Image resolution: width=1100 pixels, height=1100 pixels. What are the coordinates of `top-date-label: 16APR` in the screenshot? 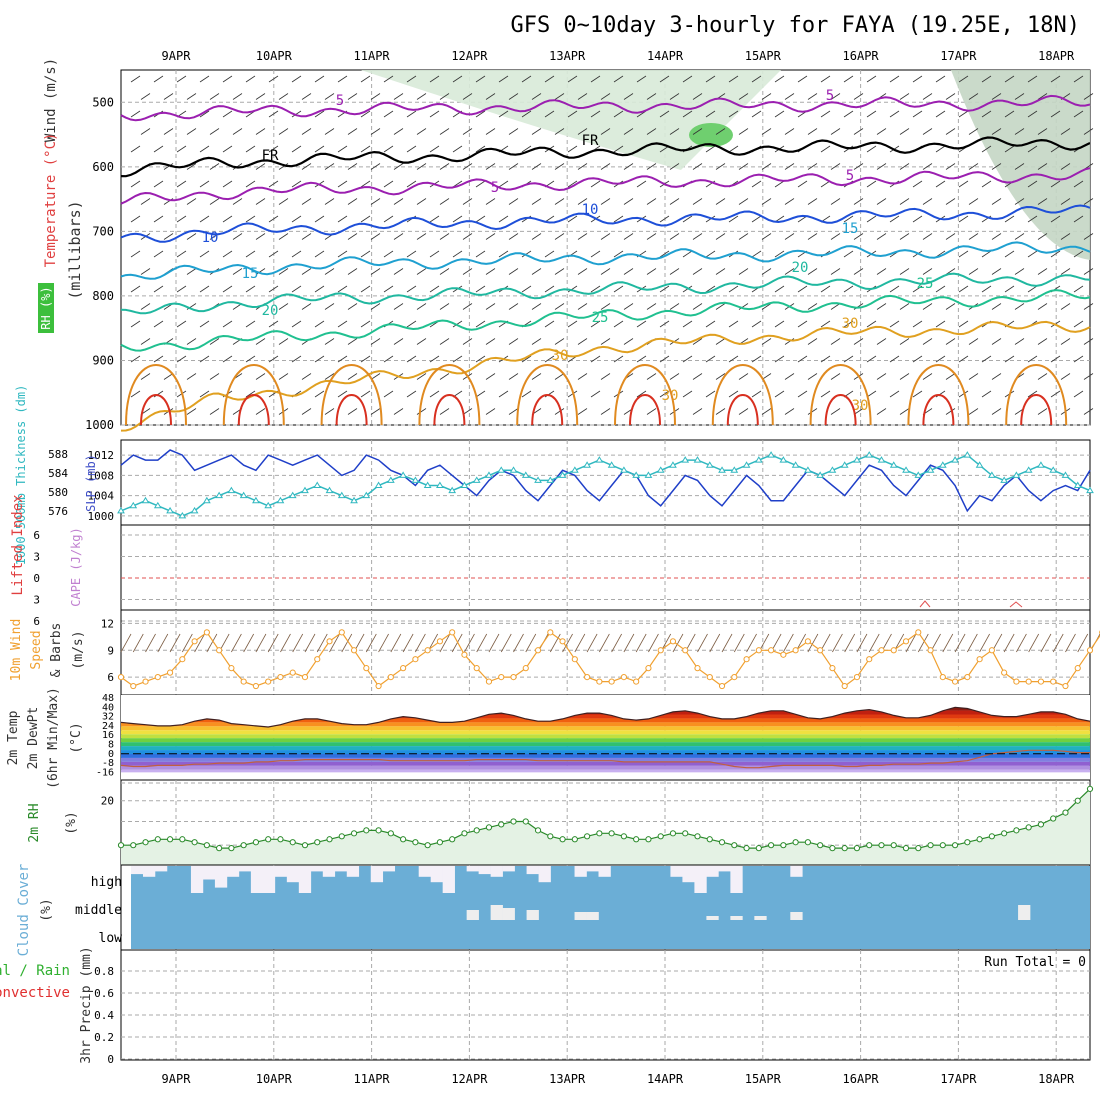 It's located at (861, 56).